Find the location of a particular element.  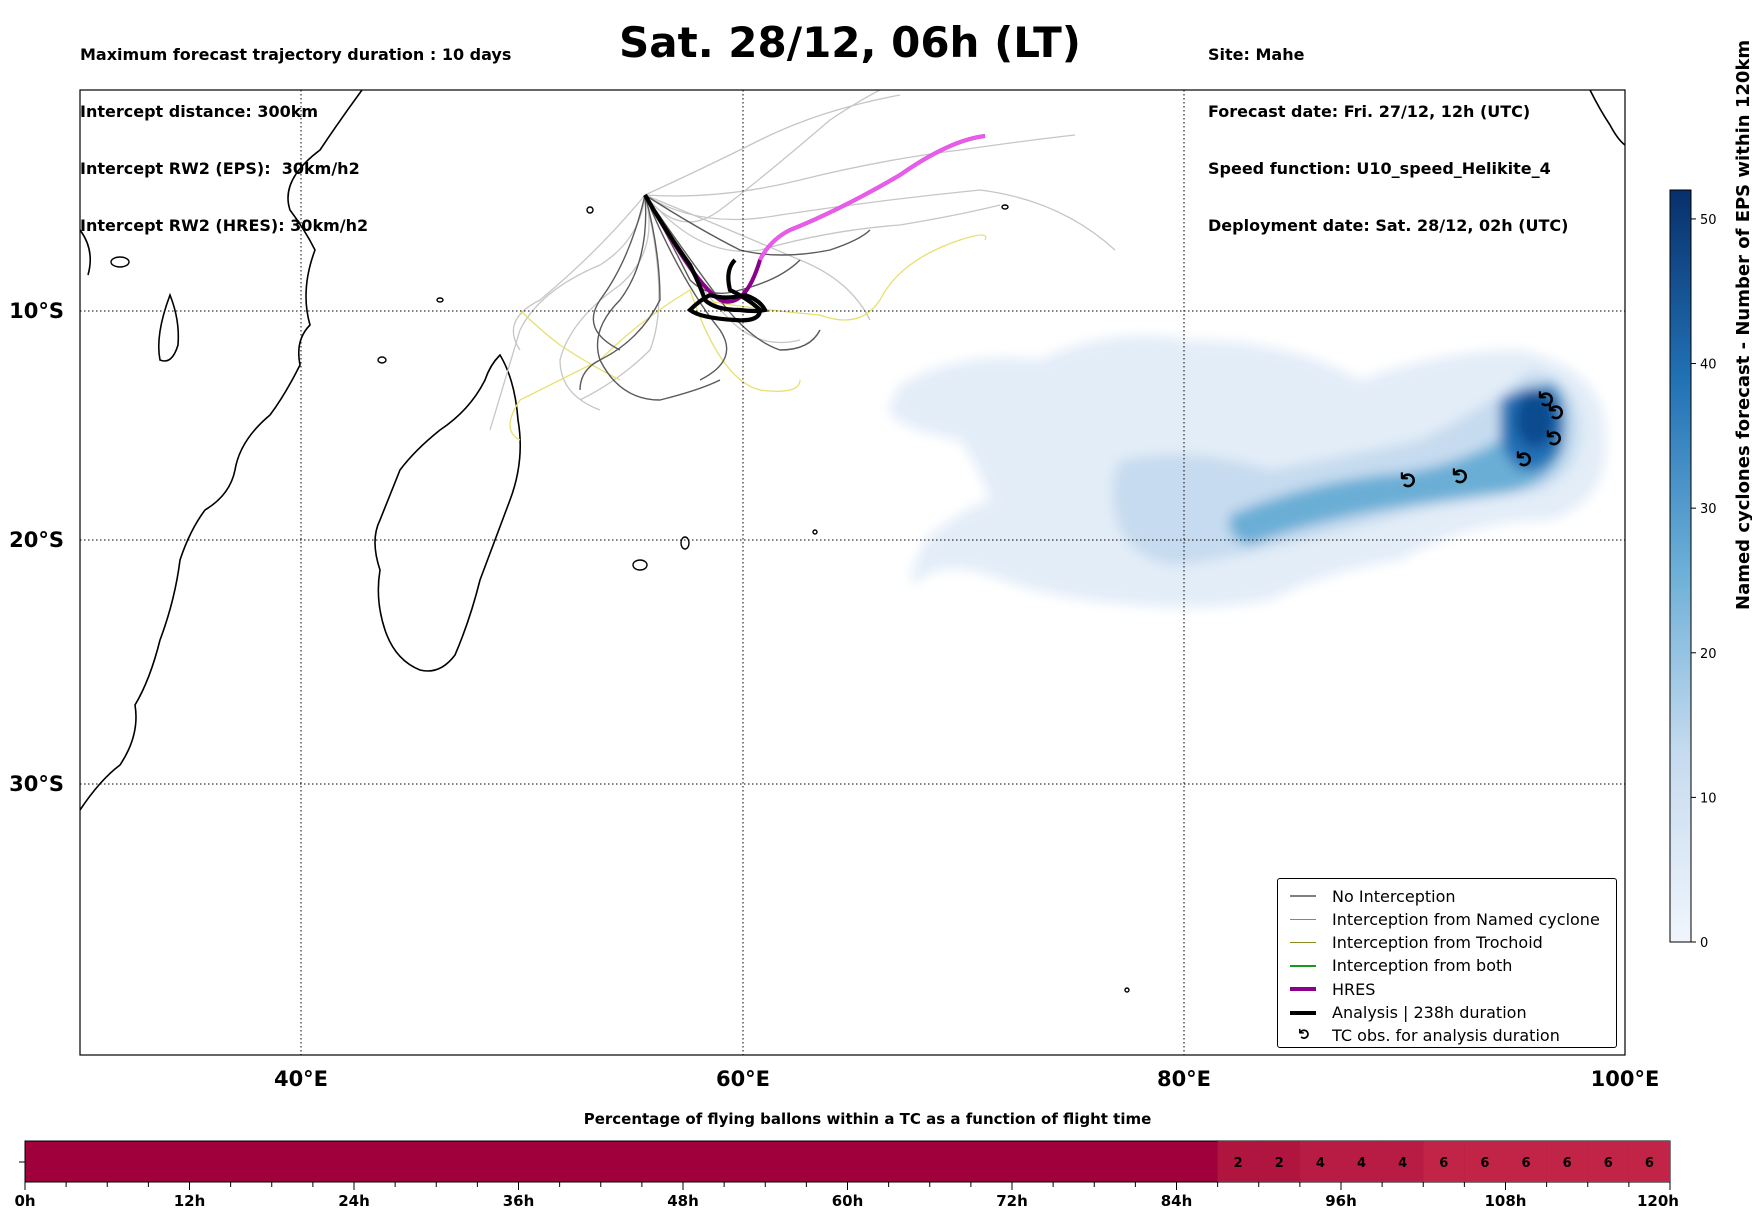

density-region-mid is located at coordinates (1346, 467).